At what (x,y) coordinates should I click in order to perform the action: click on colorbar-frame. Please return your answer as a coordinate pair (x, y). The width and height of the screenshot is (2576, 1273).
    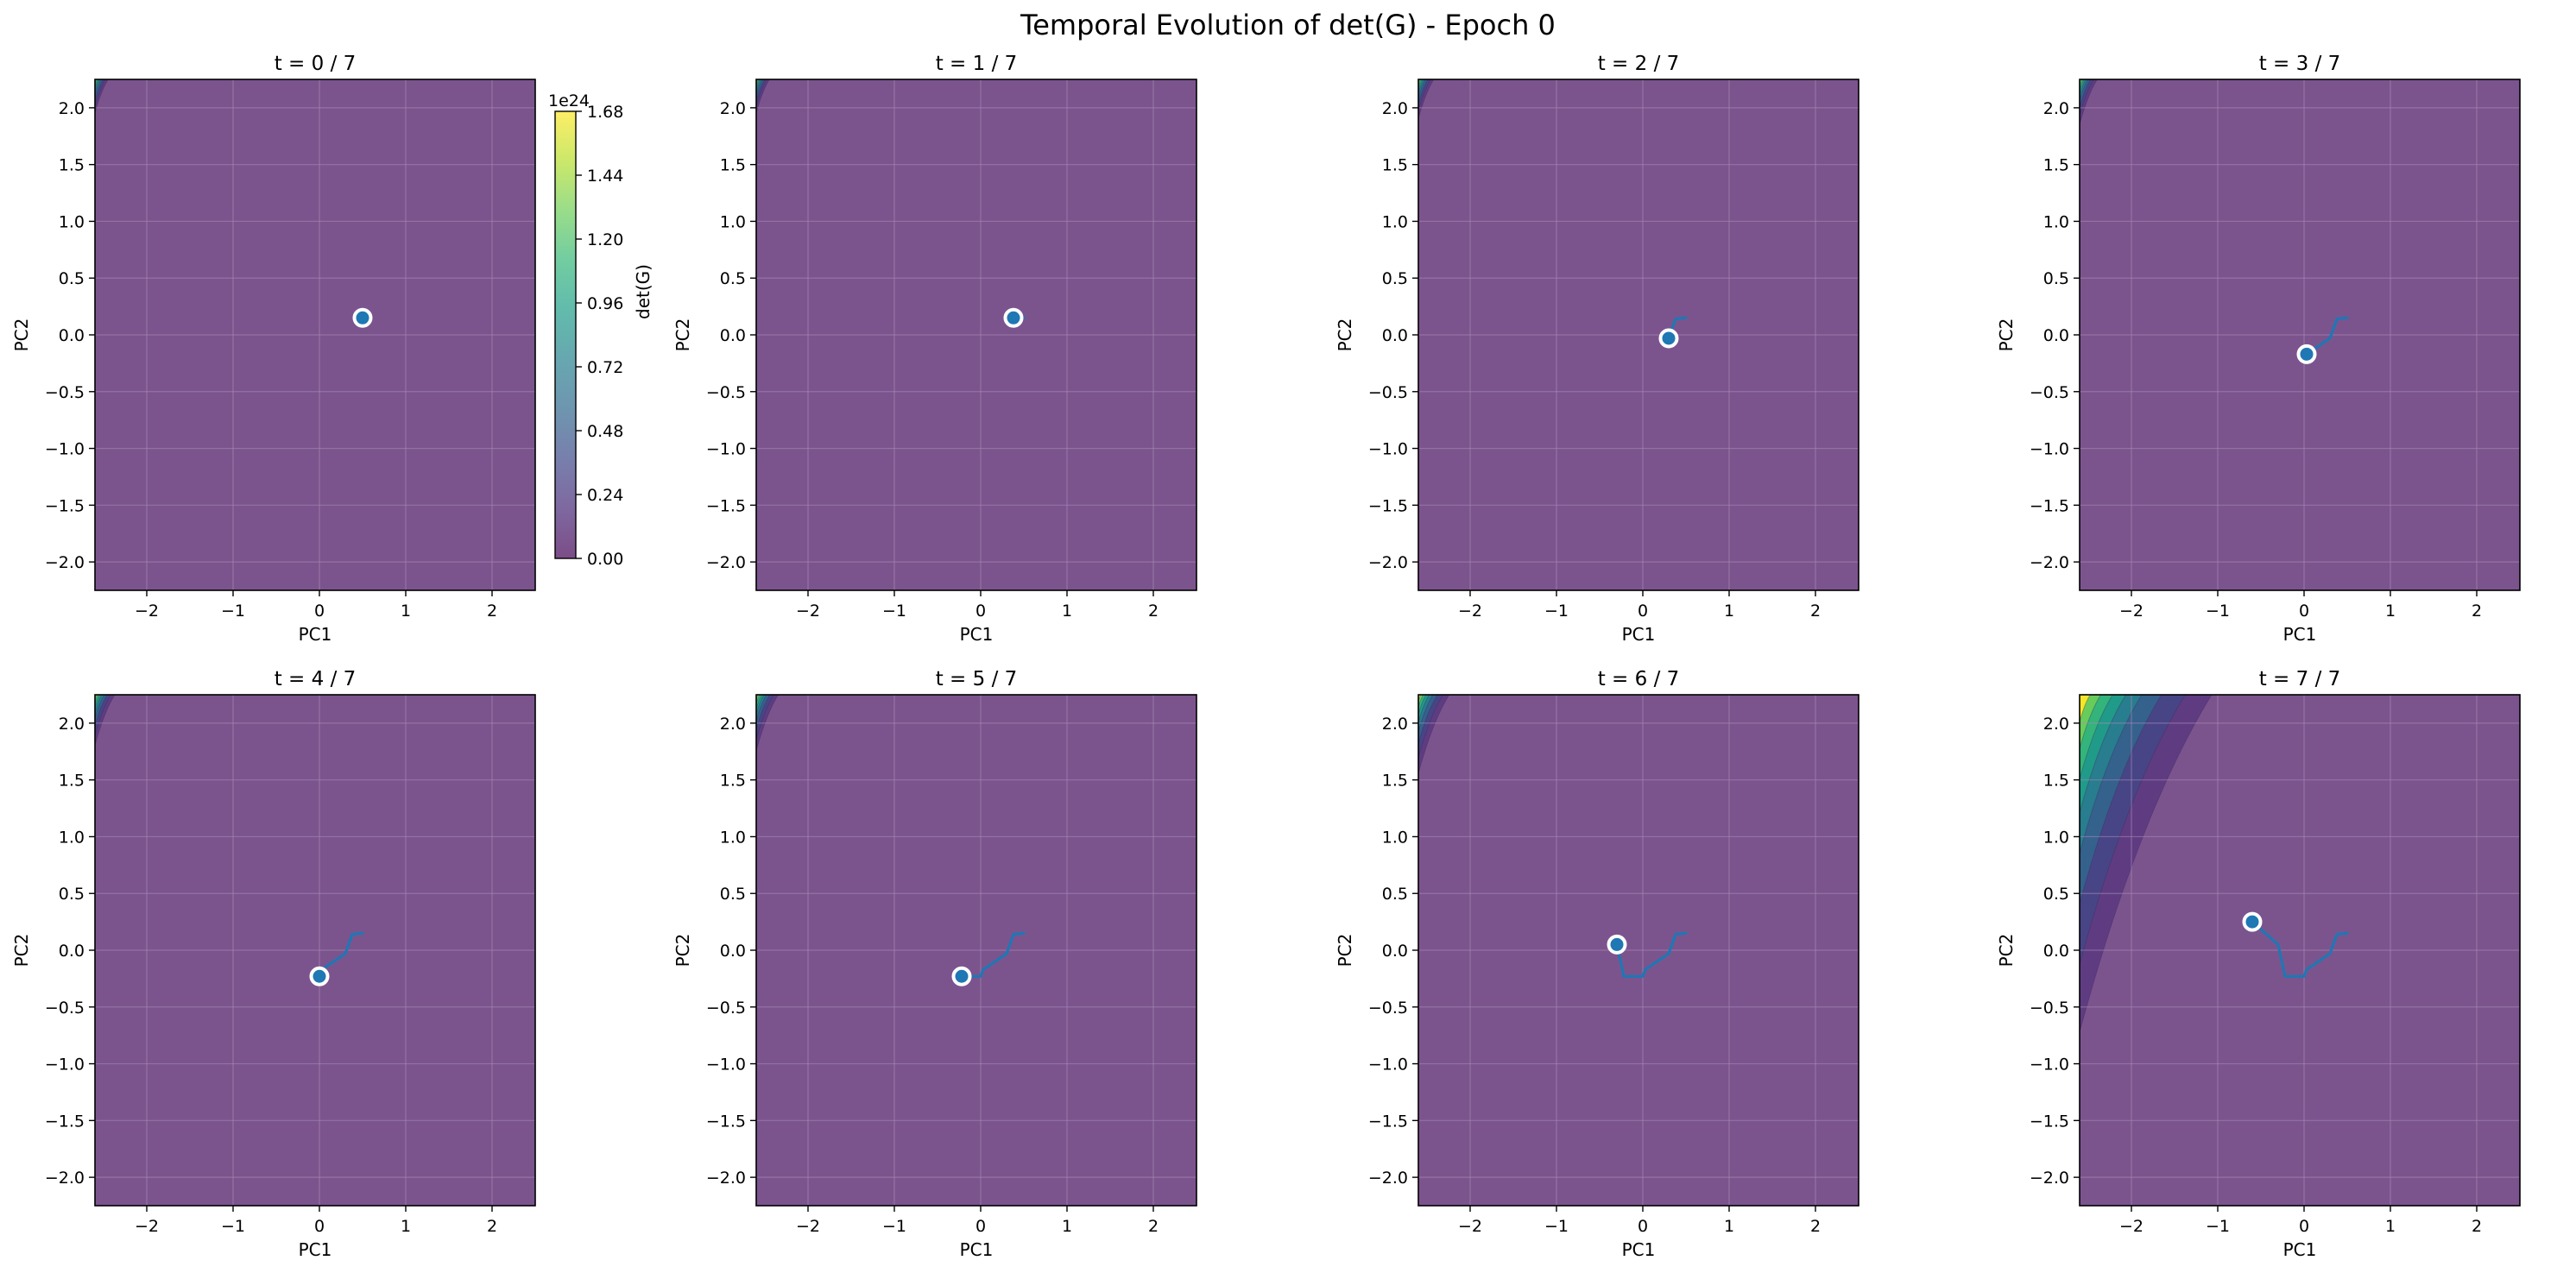
    Looking at the image, I should click on (565, 335).